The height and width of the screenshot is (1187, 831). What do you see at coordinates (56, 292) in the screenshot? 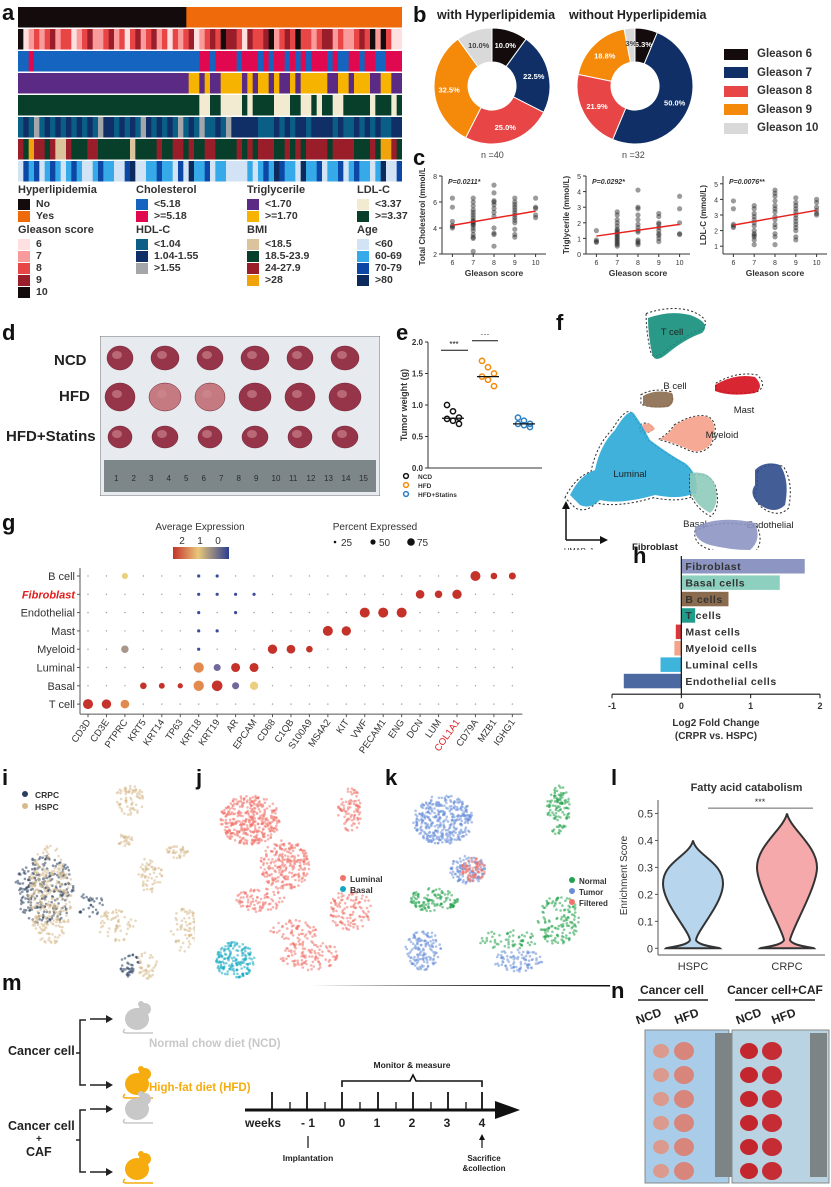
I see `legend-item: 10` at bounding box center [56, 292].